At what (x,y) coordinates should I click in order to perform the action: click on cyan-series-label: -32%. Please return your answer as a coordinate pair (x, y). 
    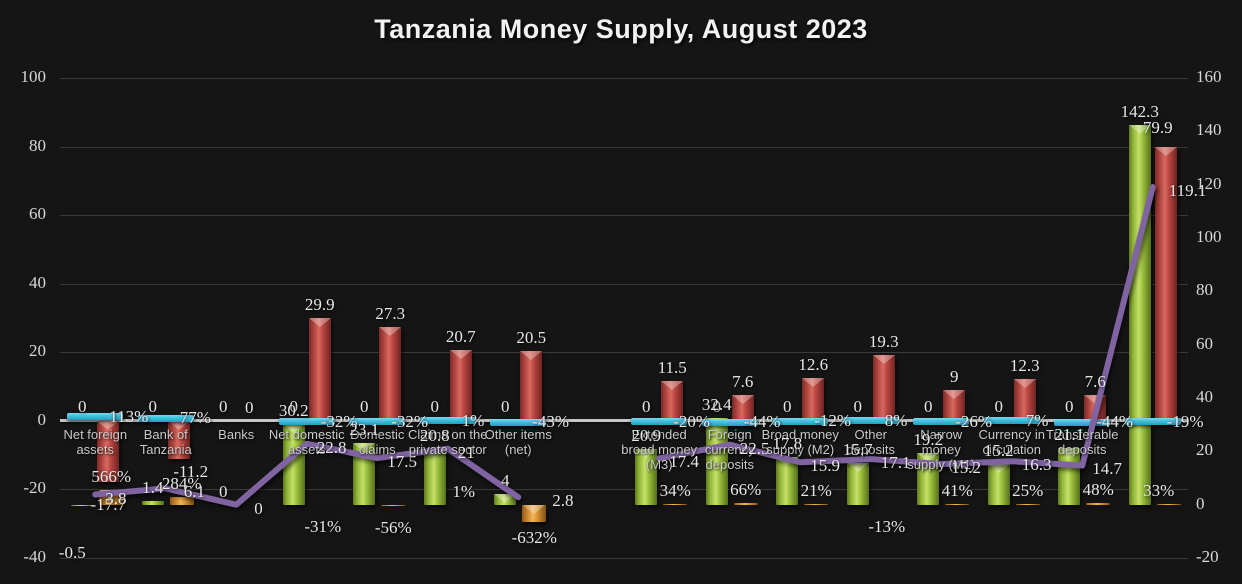
    Looking at the image, I should click on (339, 421).